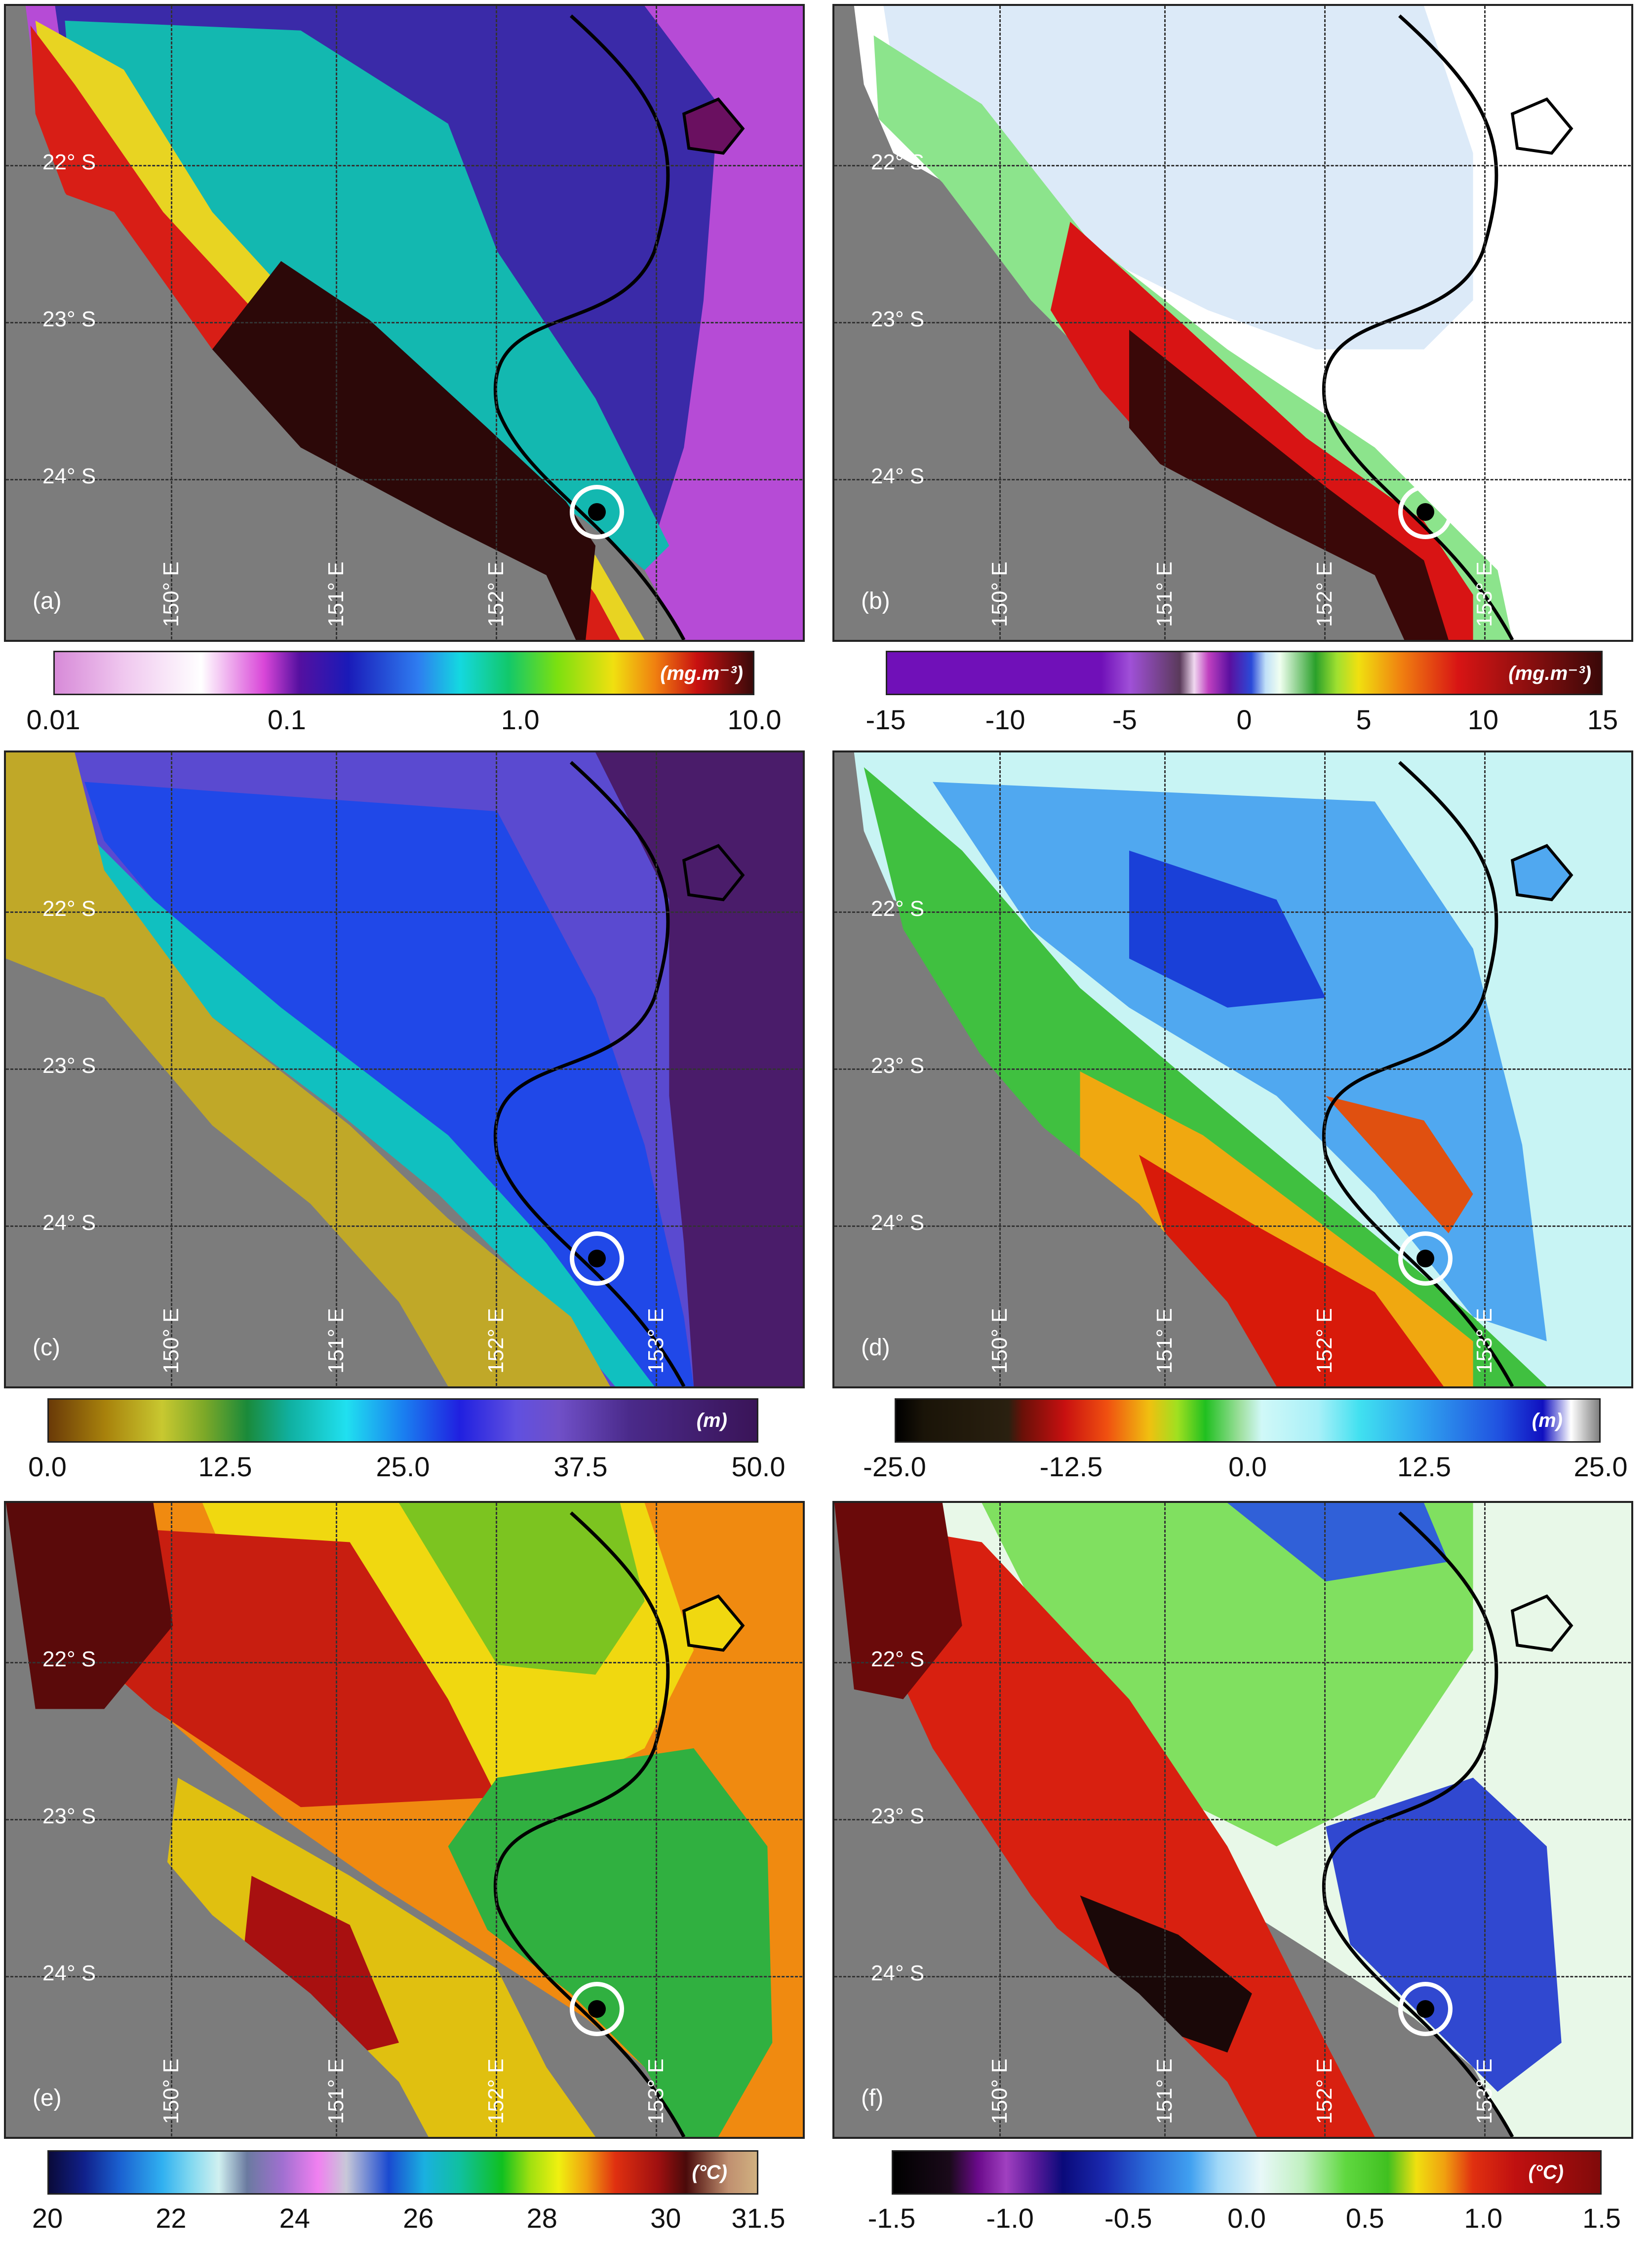 The image size is (1652, 2245). What do you see at coordinates (294, 2218) in the screenshot?
I see `colorbar-tick: 24` at bounding box center [294, 2218].